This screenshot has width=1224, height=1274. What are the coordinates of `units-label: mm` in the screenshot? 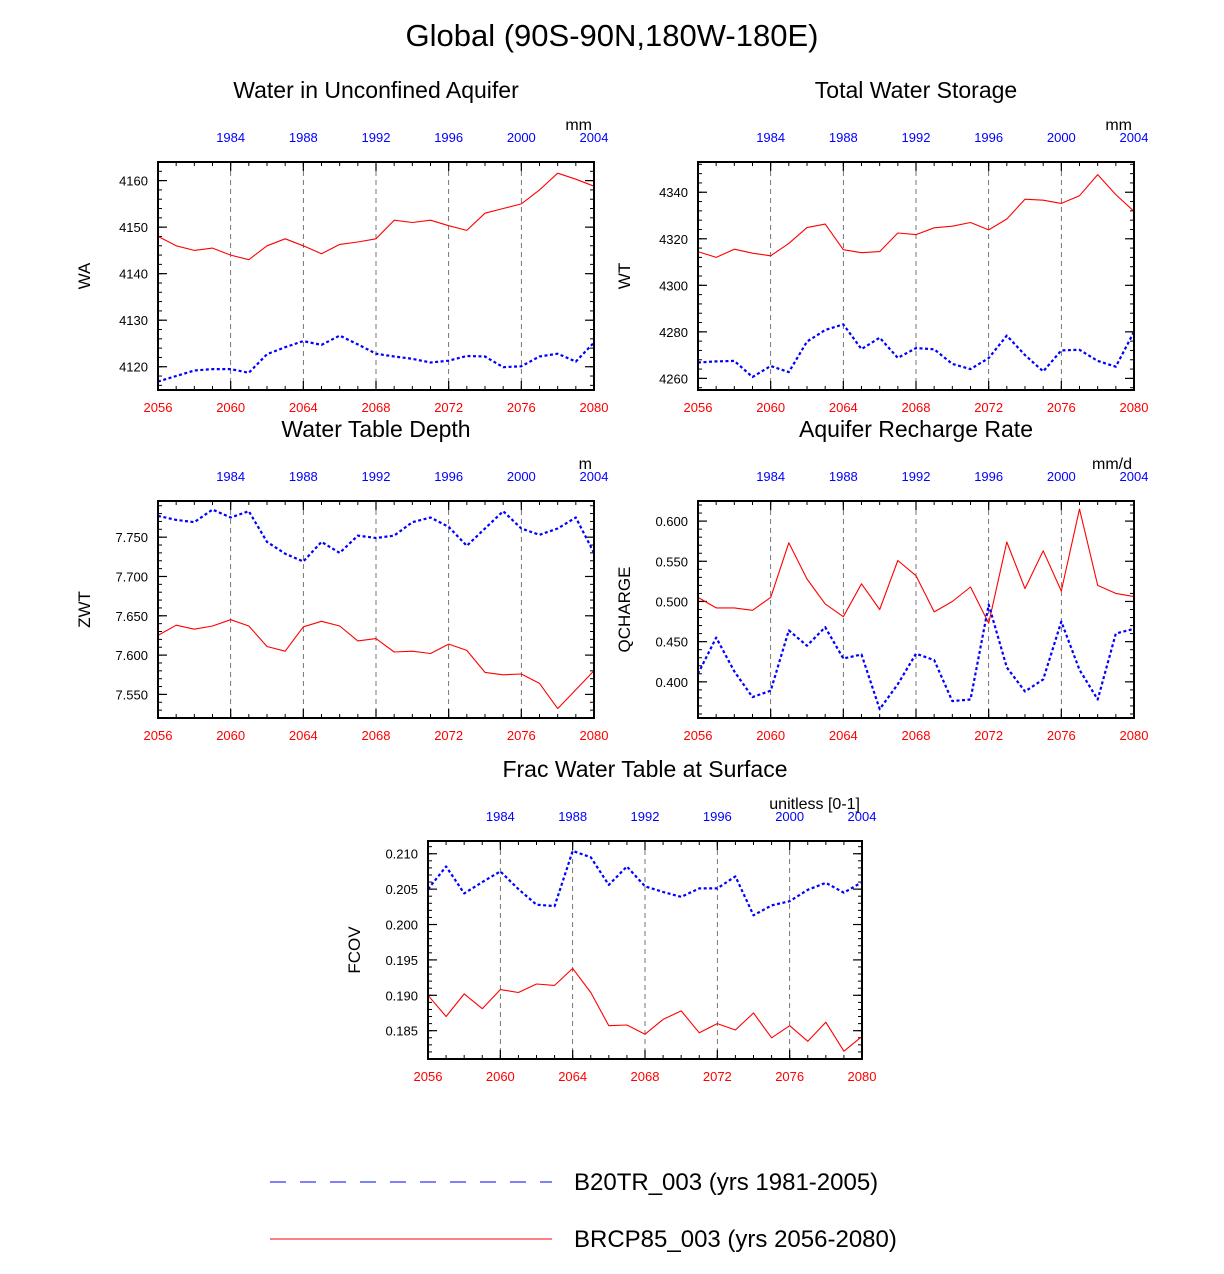 It's located at (578, 125).